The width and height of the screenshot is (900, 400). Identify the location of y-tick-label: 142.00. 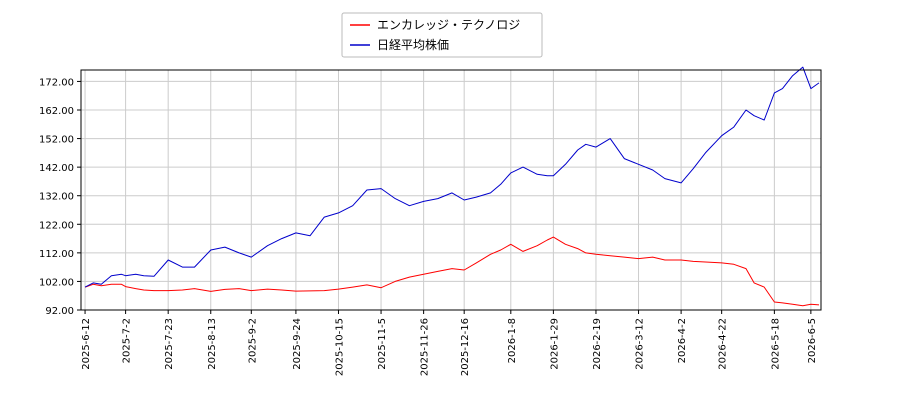
(56, 168).